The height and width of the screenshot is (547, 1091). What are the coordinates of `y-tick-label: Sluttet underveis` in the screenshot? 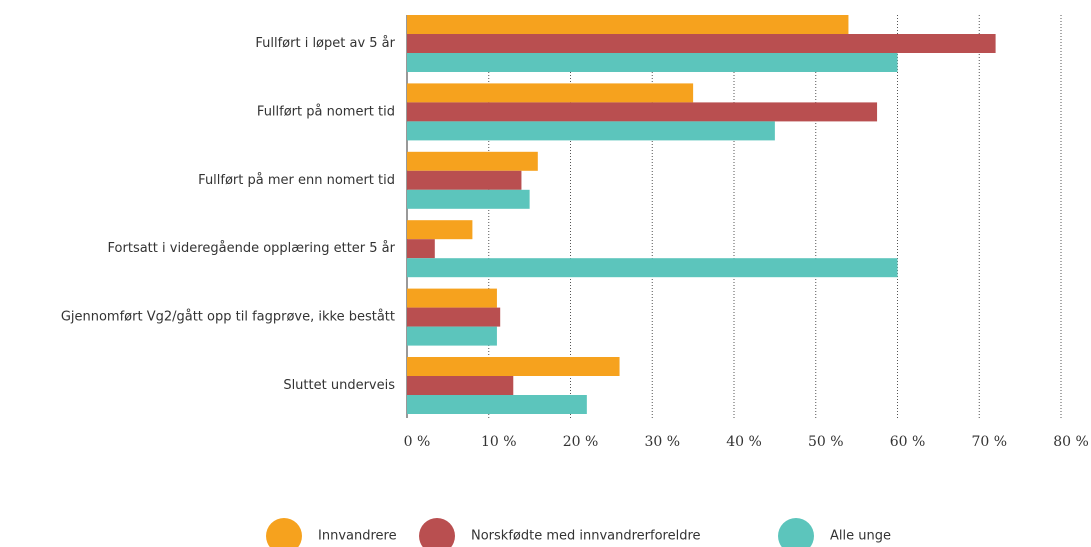 It's located at (339, 385).